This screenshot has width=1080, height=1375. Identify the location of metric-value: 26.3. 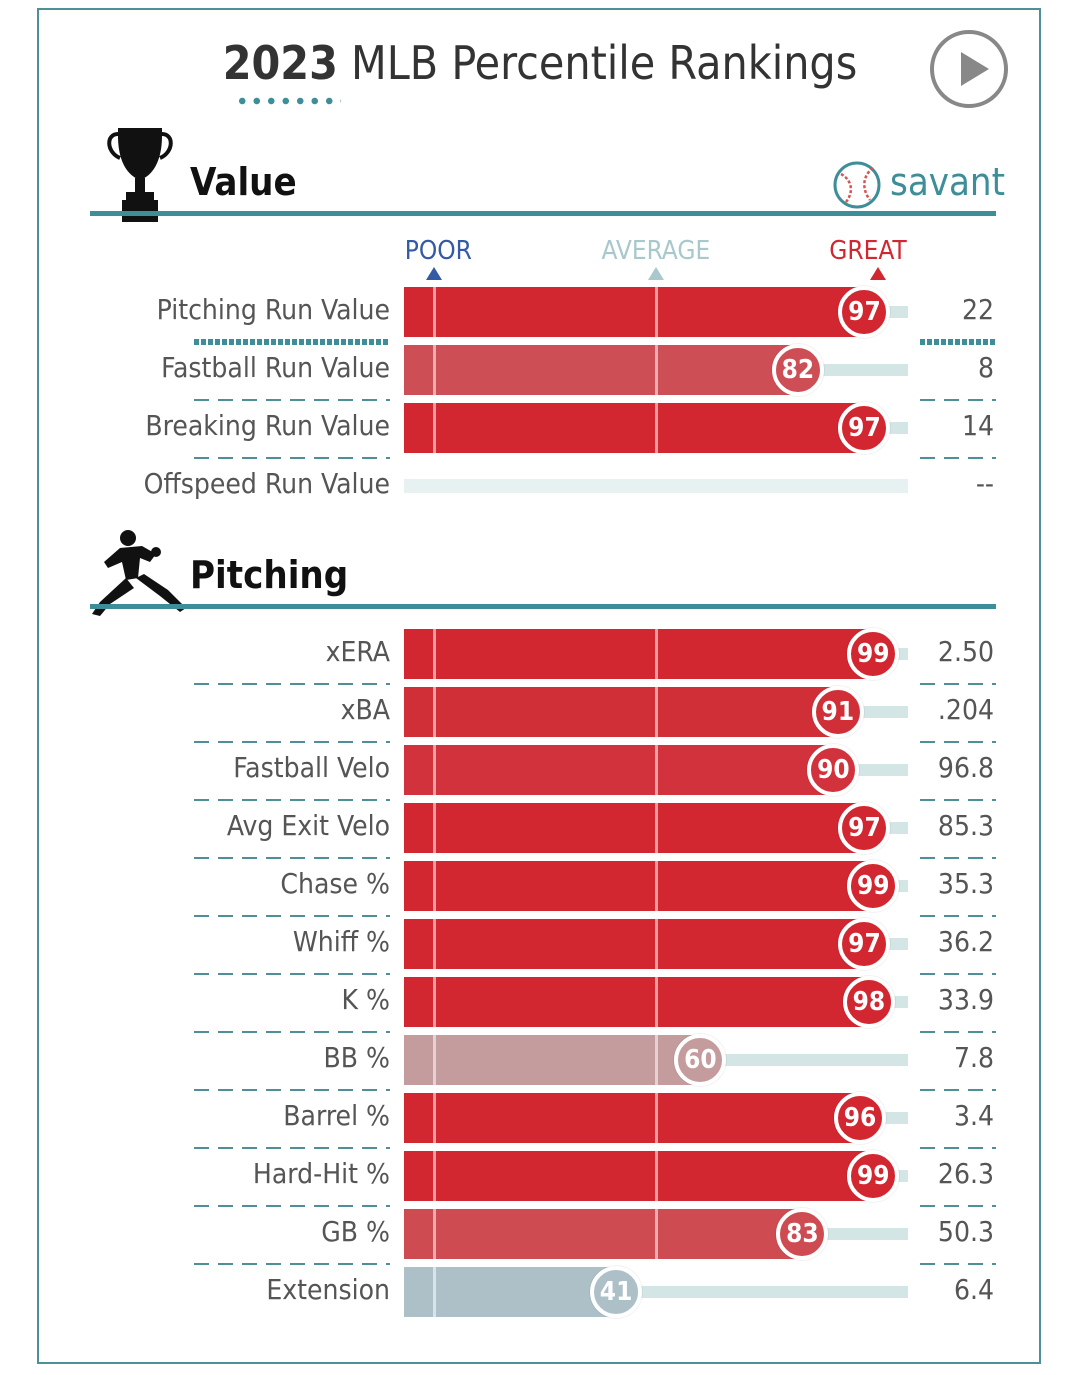
(965, 1173).